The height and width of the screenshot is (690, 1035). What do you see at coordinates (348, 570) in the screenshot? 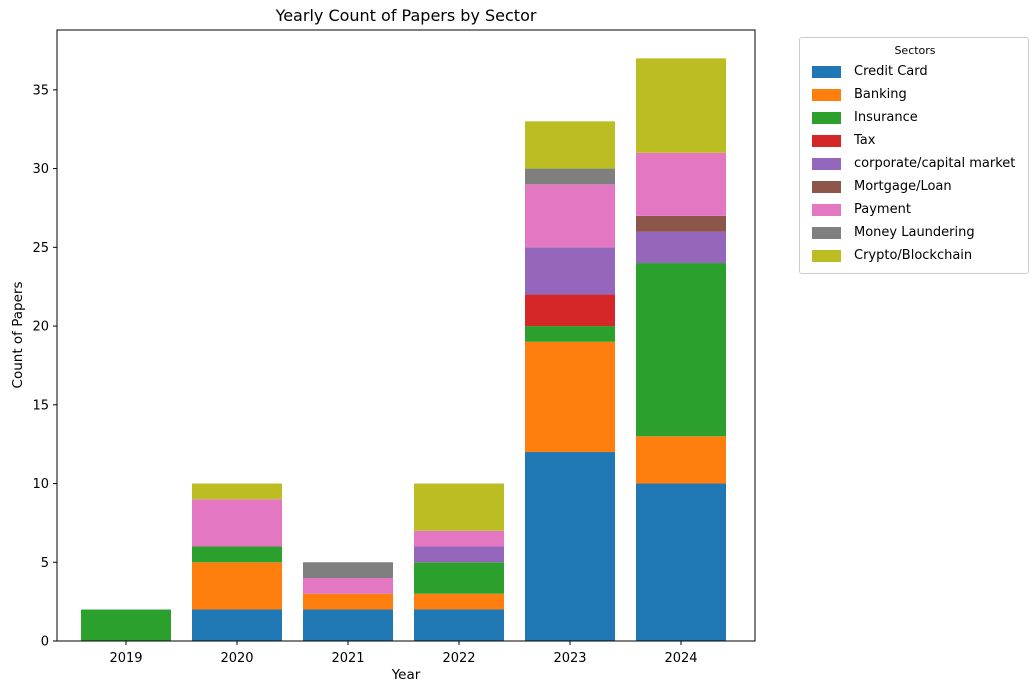
I see `bar-segment-2021-money-laundering` at bounding box center [348, 570].